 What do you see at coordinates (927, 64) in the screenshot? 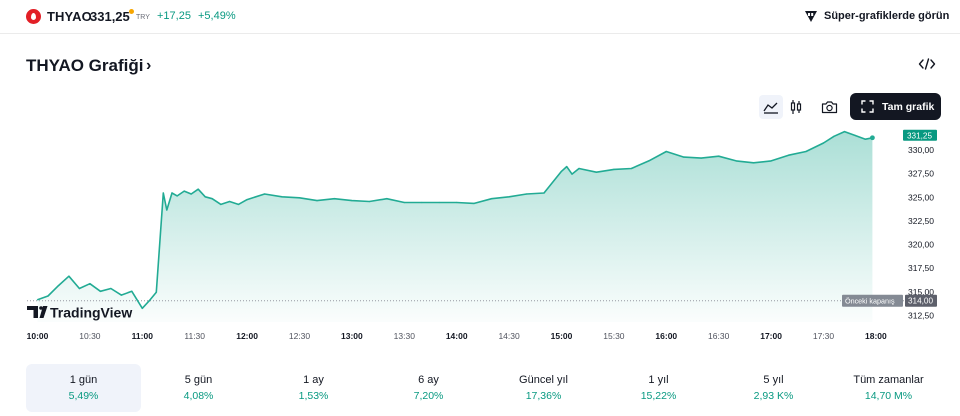
I see `code-embed-icon` at bounding box center [927, 64].